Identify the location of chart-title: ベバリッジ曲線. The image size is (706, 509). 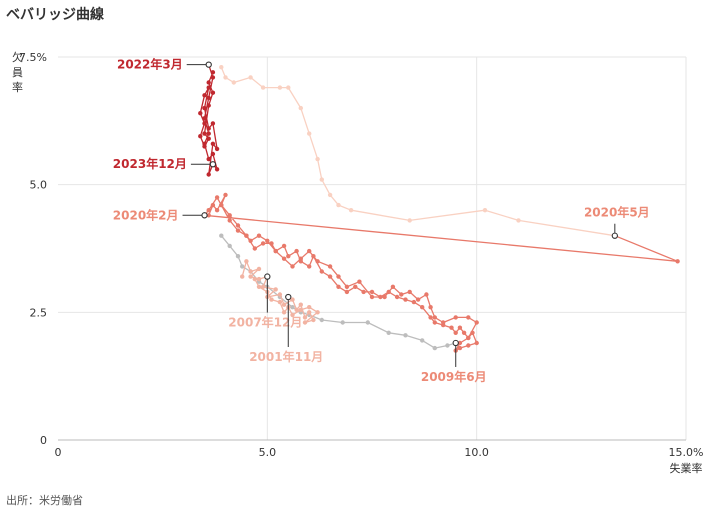
(55, 15).